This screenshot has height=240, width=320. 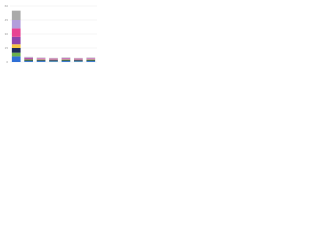 What do you see at coordinates (7, 48) in the screenshot?
I see `y-tick-label: 15` at bounding box center [7, 48].